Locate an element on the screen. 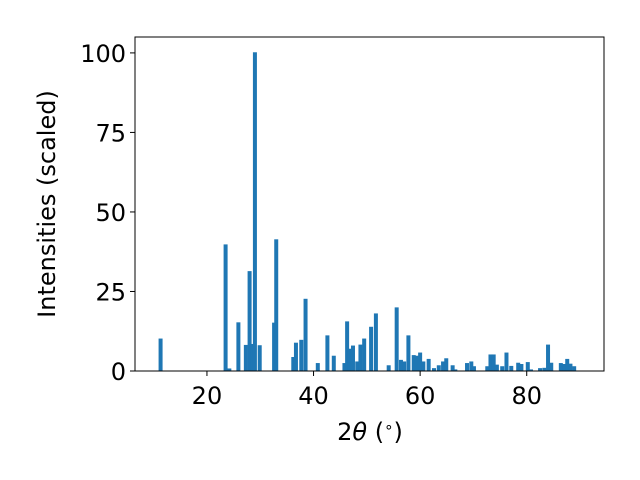  x-axis-ticks: 20 40 60 80 is located at coordinates (367, 390).